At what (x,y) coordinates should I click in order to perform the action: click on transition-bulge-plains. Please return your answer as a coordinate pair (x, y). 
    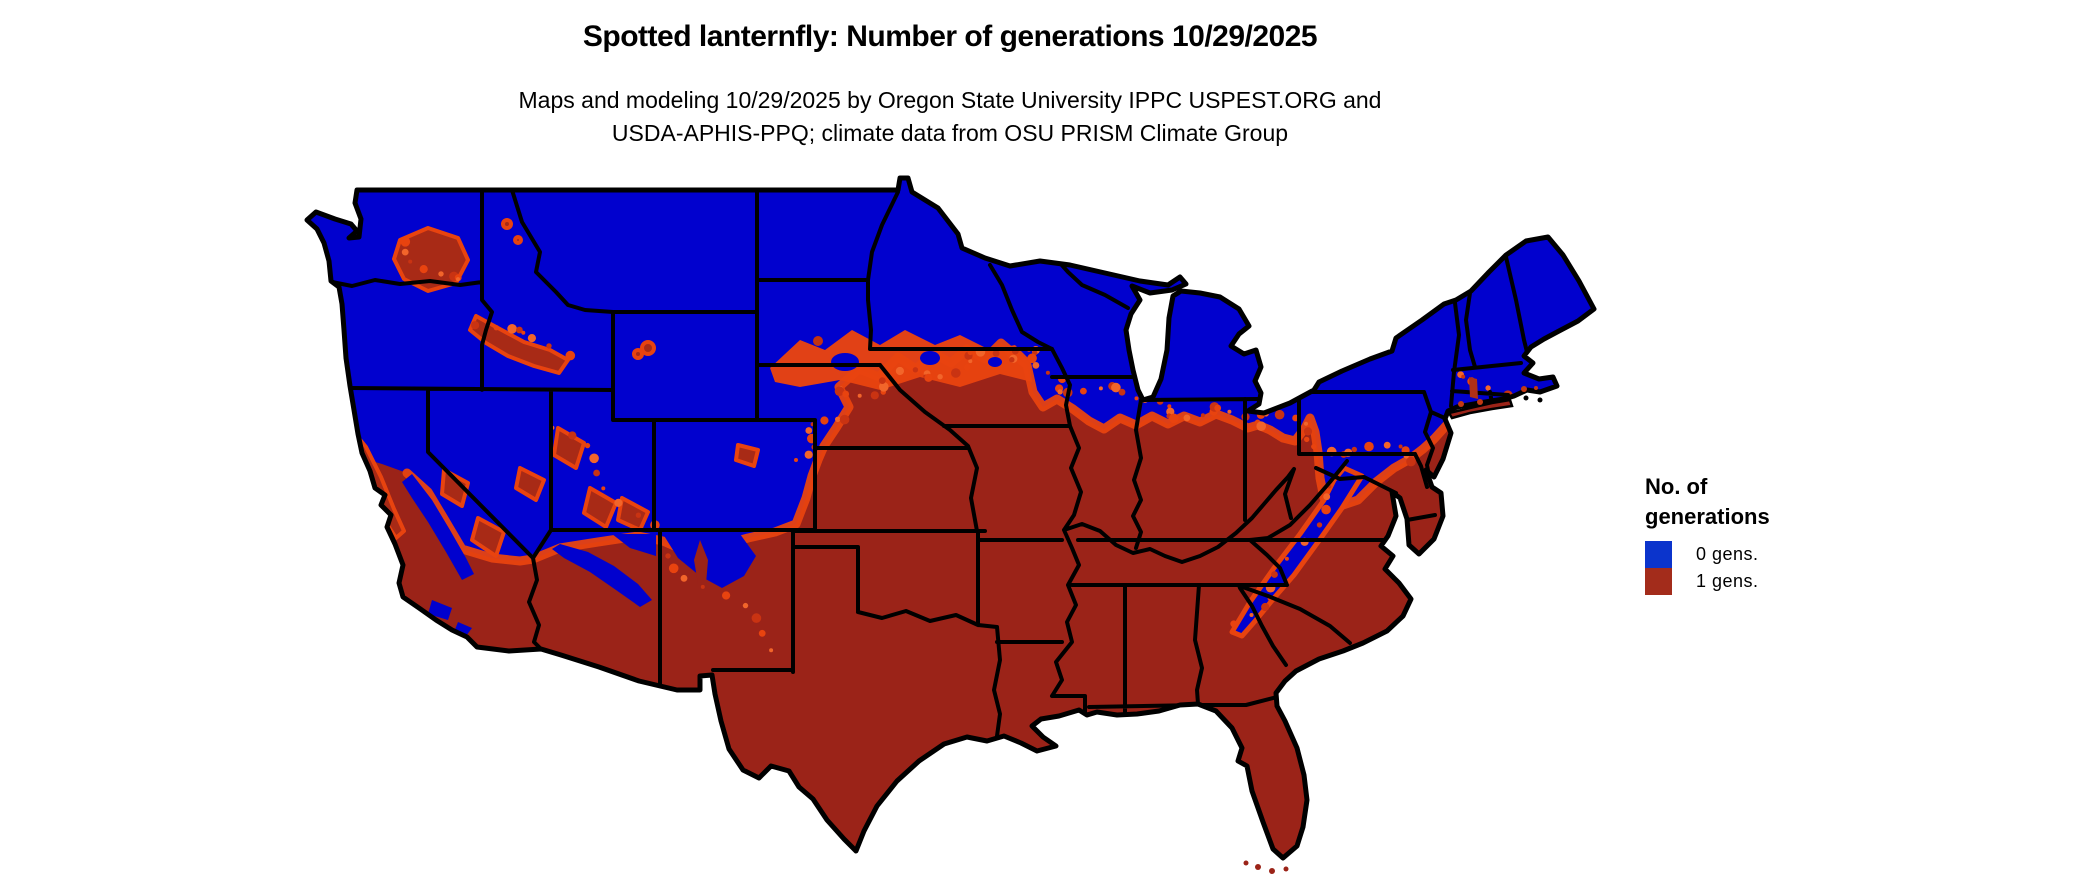
    Looking at the image, I should click on (901, 360).